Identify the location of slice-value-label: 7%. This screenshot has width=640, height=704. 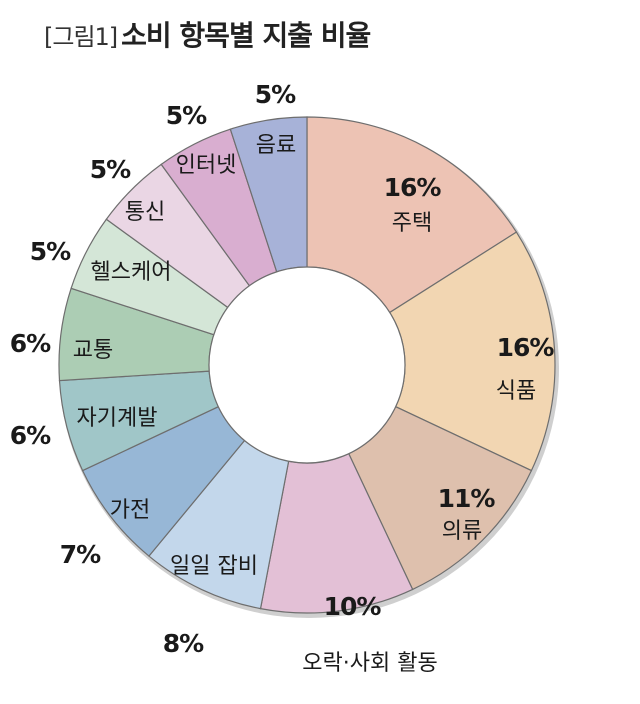
(80, 554).